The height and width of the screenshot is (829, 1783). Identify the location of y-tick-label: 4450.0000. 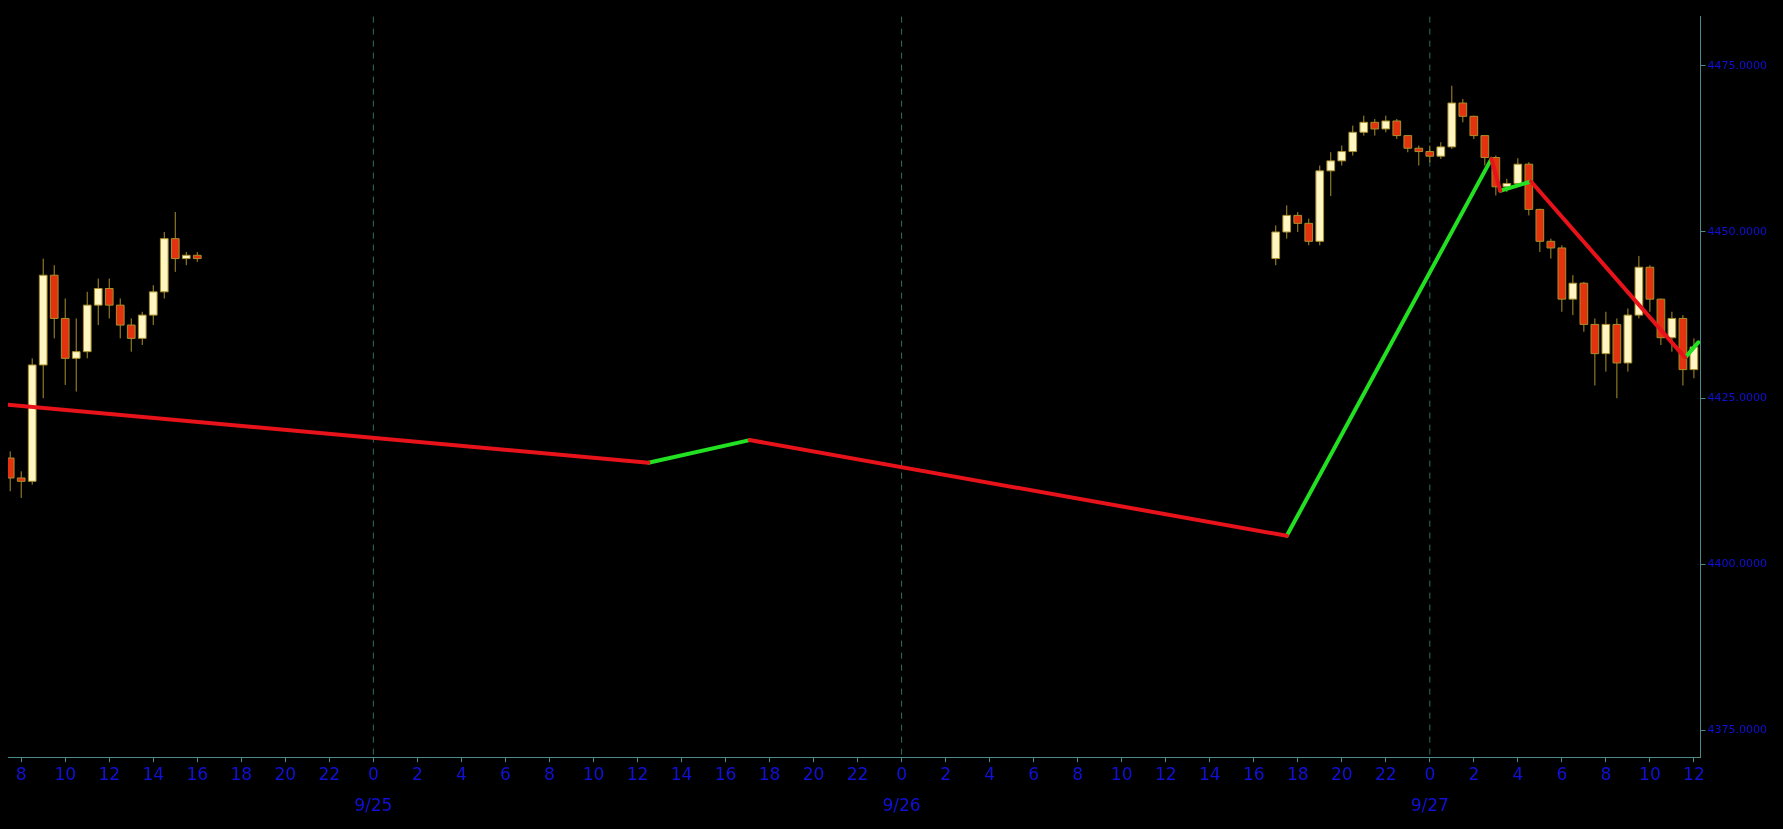
(1737, 231).